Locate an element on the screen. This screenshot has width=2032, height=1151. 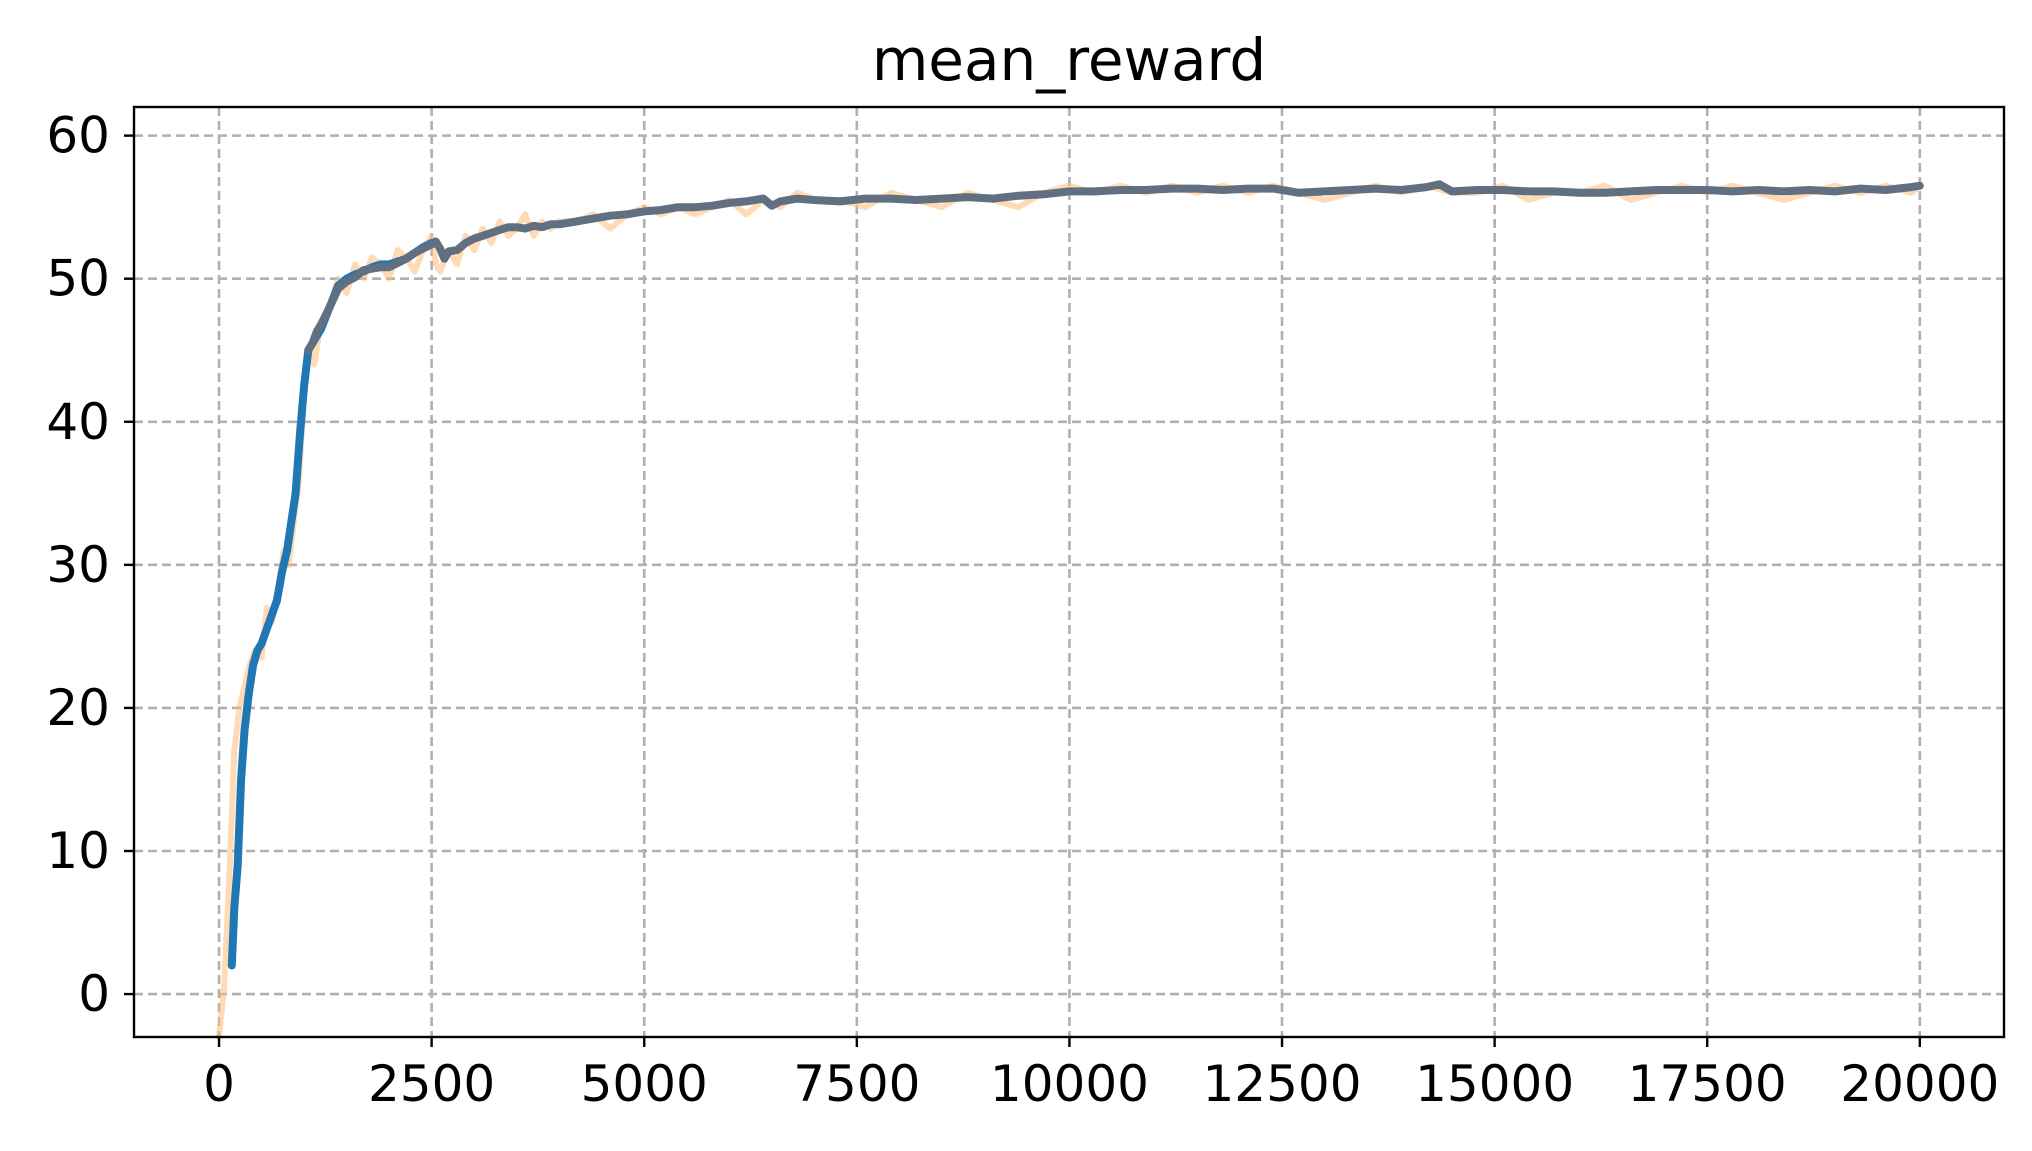
x-tick-label: 17500 is located at coordinates (1707, 1084).